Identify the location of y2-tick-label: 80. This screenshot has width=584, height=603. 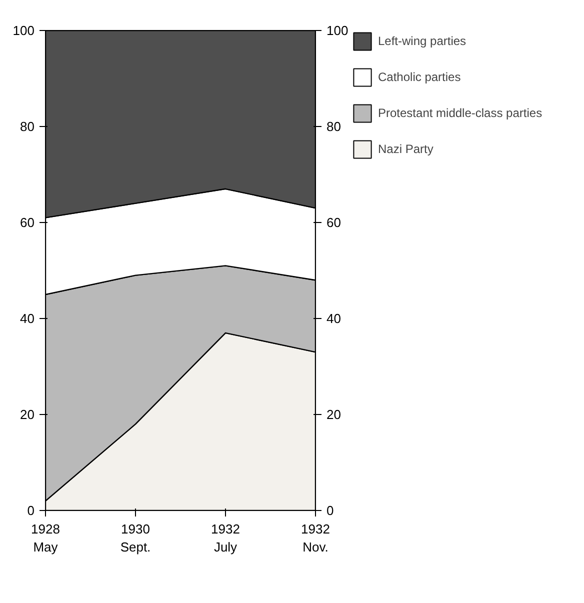
(333, 126).